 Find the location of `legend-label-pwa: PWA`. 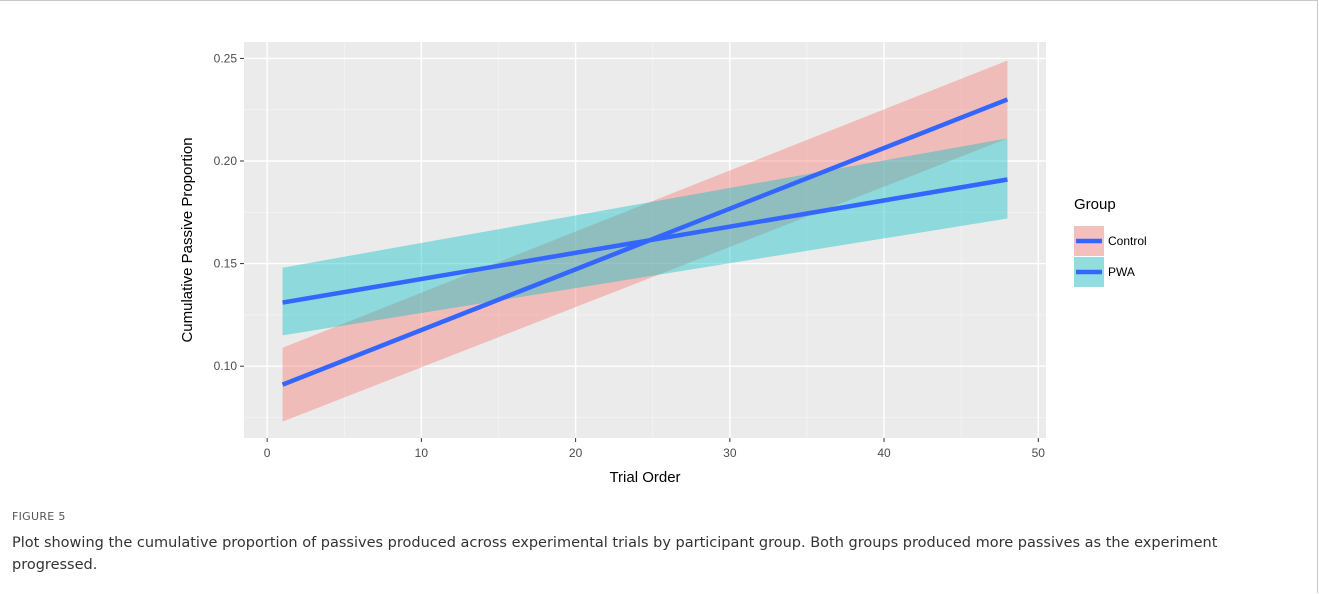

legend-label-pwa: PWA is located at coordinates (1121, 272).